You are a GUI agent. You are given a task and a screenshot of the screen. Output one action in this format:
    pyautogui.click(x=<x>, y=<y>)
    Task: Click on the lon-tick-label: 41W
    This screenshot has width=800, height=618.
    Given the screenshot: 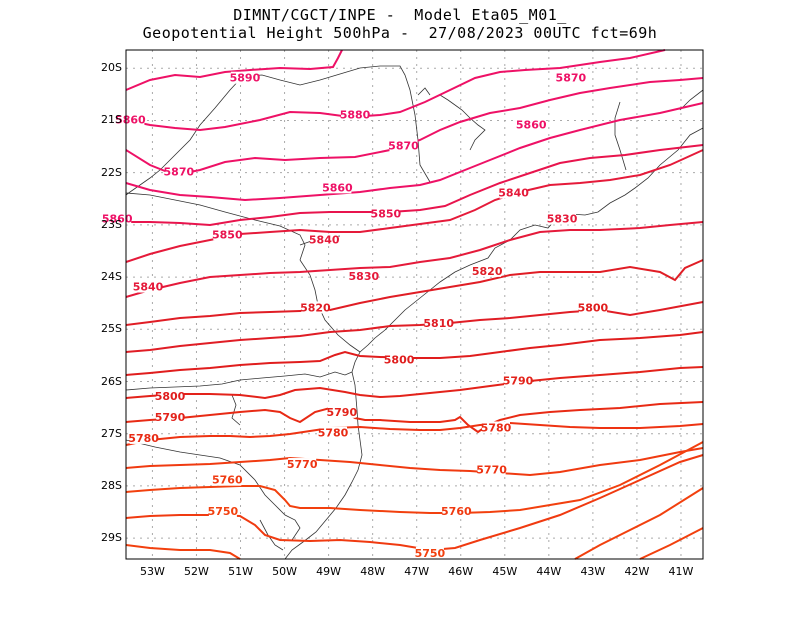 What is the action you would take?
    pyautogui.click(x=681, y=571)
    